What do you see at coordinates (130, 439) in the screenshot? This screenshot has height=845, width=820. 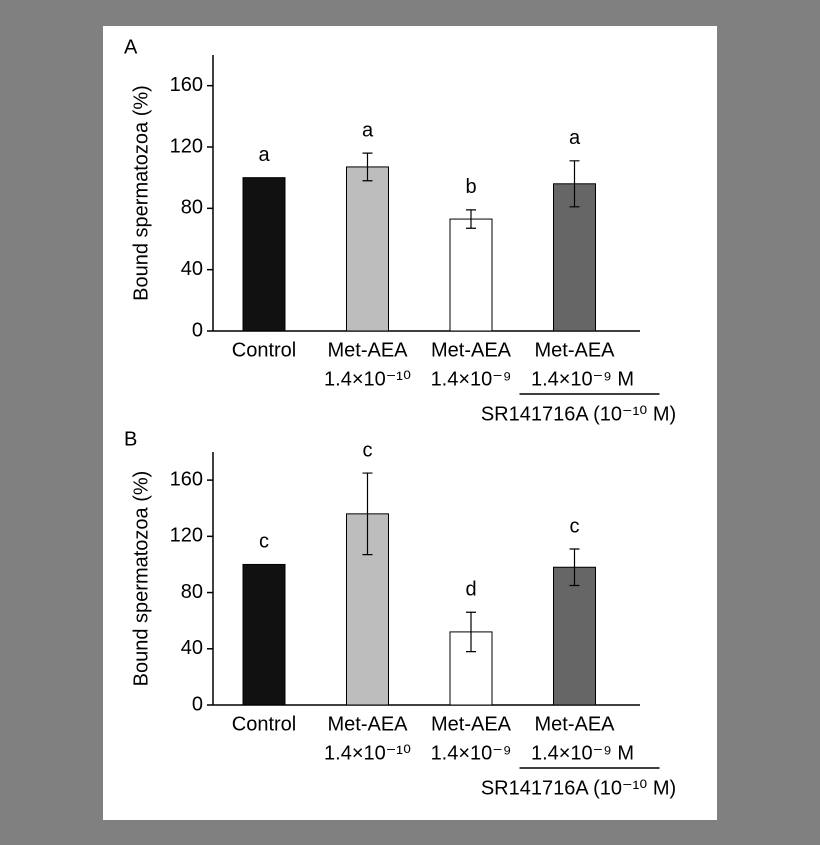 I see `panel-label: B` at bounding box center [130, 439].